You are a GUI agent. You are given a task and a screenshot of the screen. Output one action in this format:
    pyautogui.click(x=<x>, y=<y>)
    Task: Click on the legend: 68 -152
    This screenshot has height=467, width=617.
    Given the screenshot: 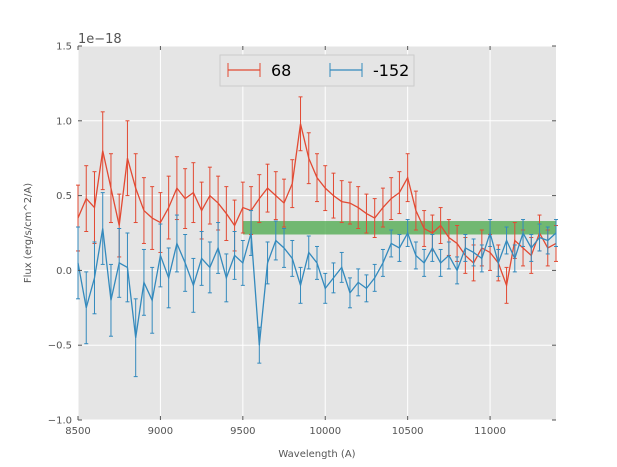 What is the action you would take?
    pyautogui.click(x=317, y=70)
    